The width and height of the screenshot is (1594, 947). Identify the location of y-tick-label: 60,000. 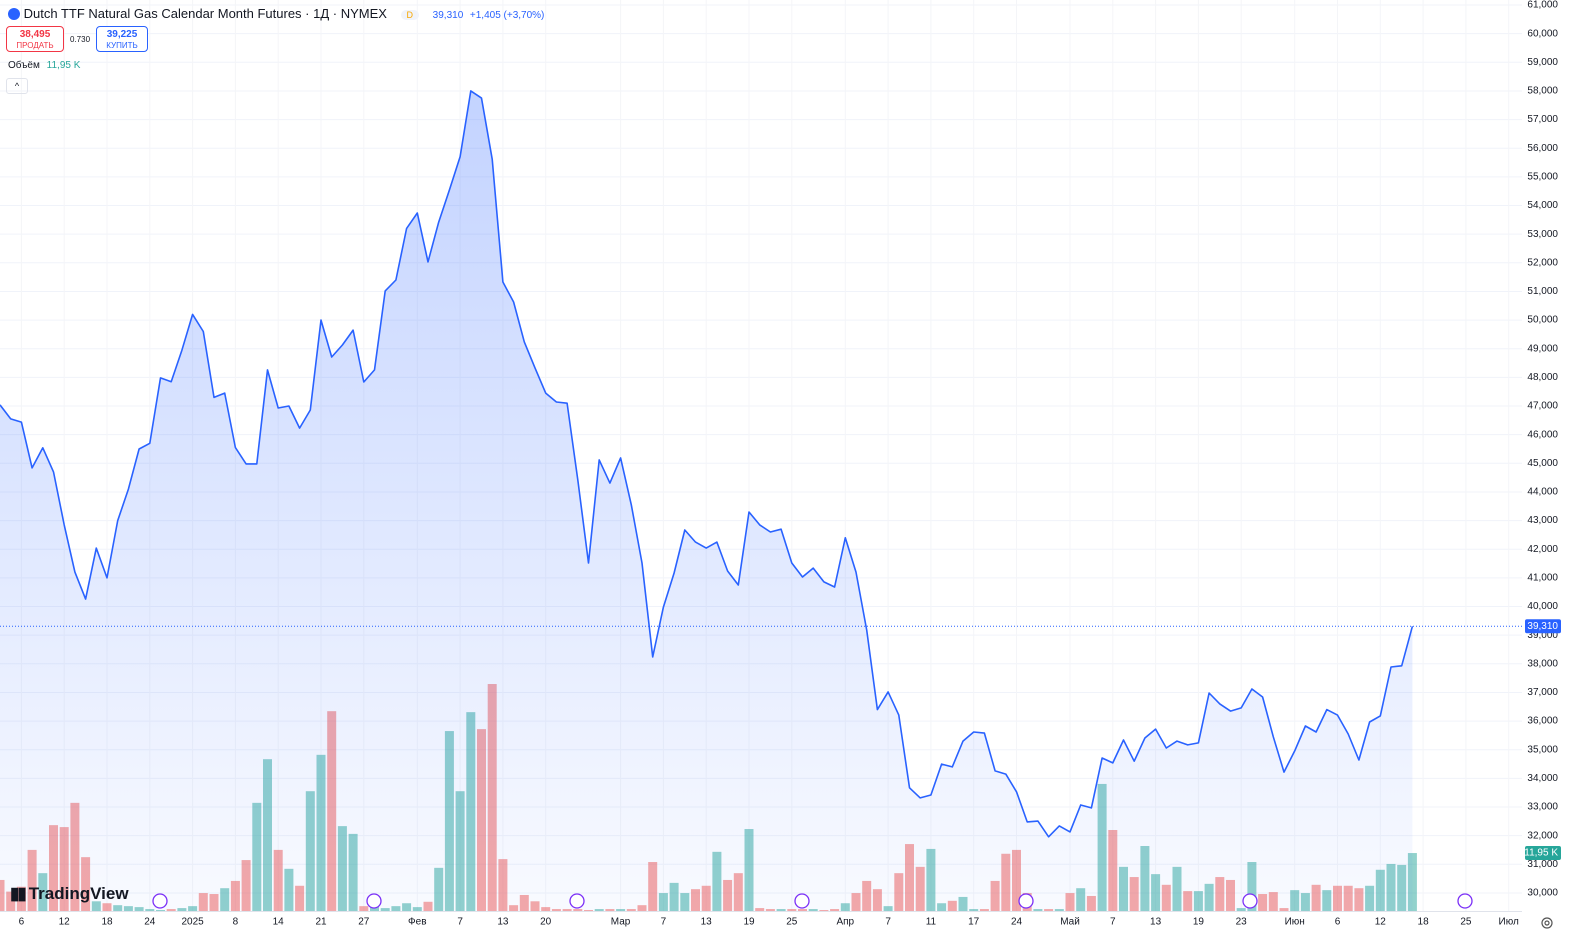
(1542, 33).